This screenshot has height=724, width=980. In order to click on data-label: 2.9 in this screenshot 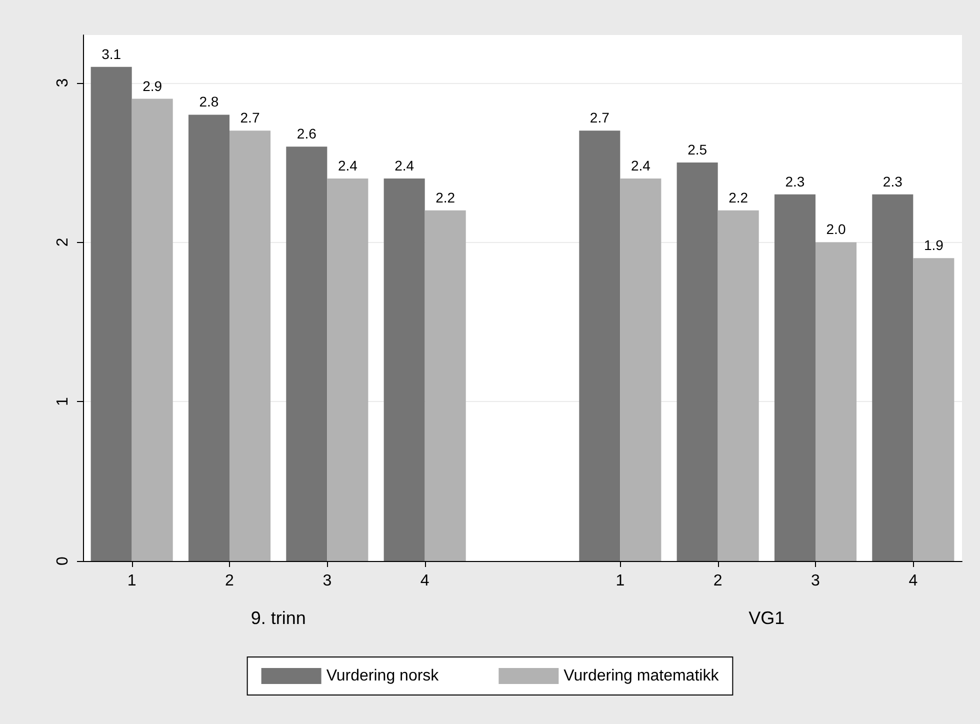, I will do `click(152, 86)`.